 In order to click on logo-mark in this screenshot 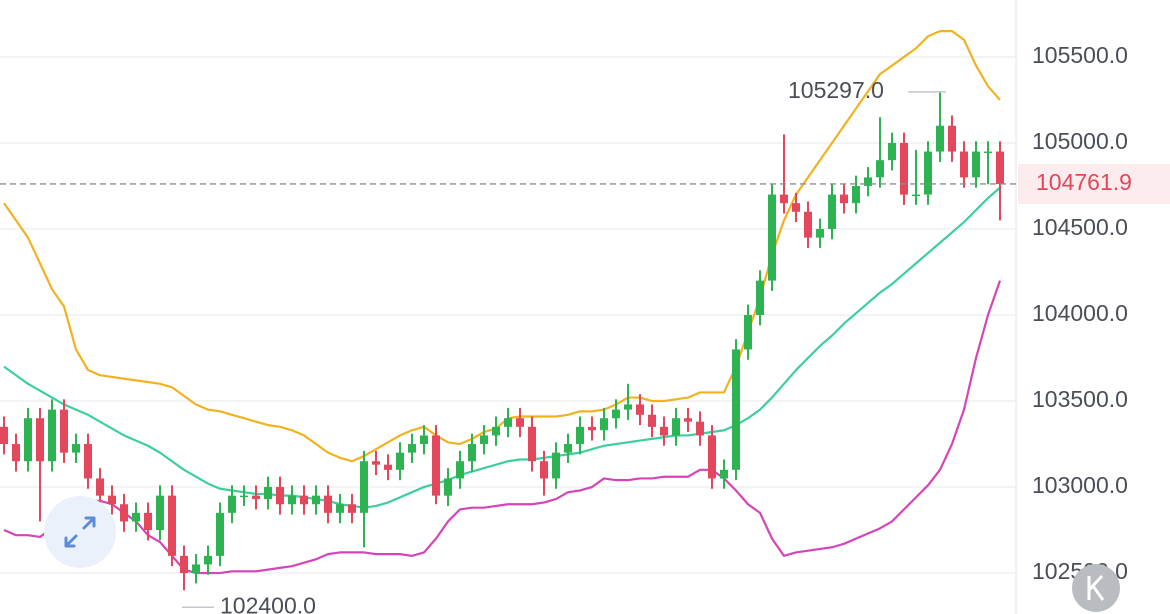, I will do `click(1096, 587)`.